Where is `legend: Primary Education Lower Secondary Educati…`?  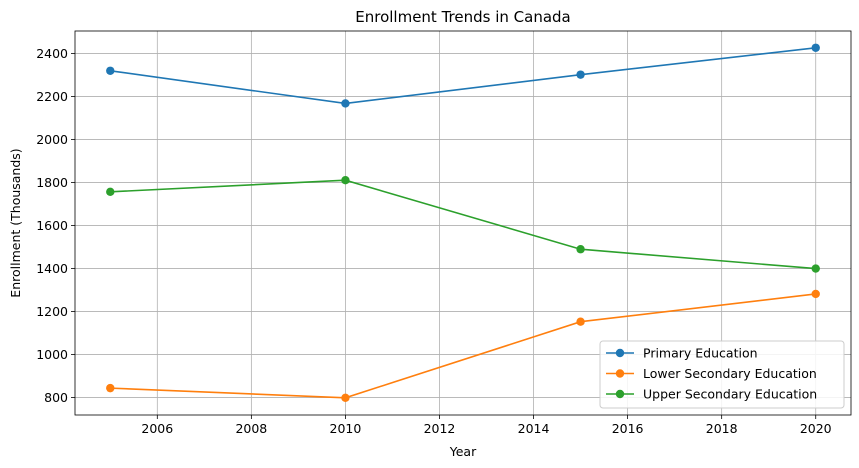 legend: Primary Education Lower Secondary Educati… is located at coordinates (722, 374).